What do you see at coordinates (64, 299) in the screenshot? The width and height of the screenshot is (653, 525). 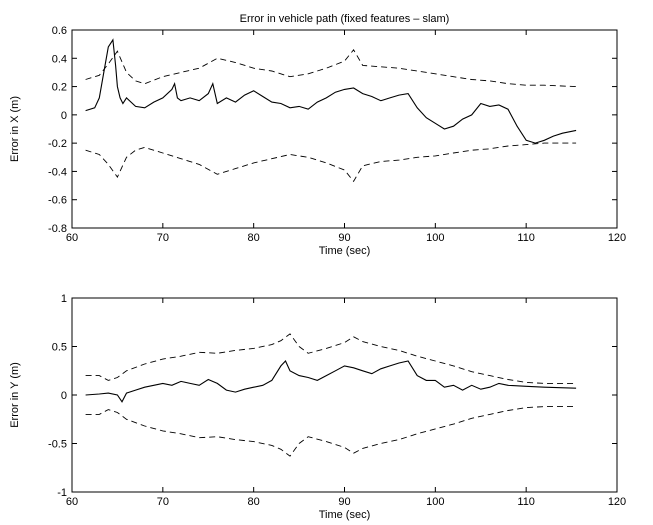 I see `y-tick-label: 1` at bounding box center [64, 299].